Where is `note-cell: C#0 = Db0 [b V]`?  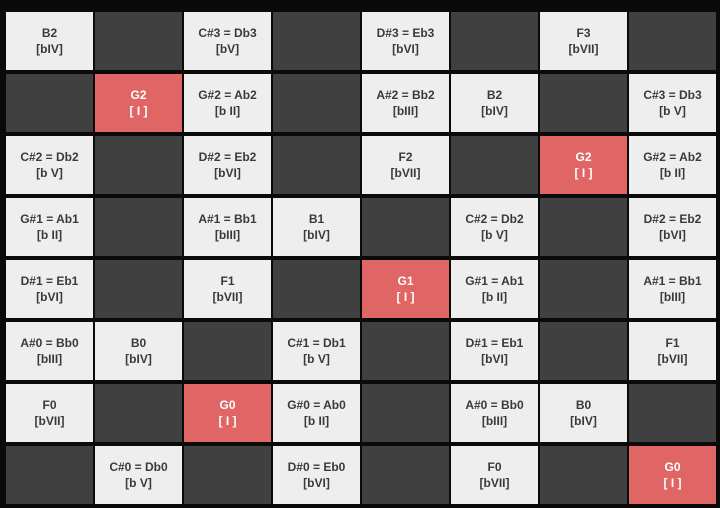 note-cell: C#0 = Db0 [b V] is located at coordinates (138, 475).